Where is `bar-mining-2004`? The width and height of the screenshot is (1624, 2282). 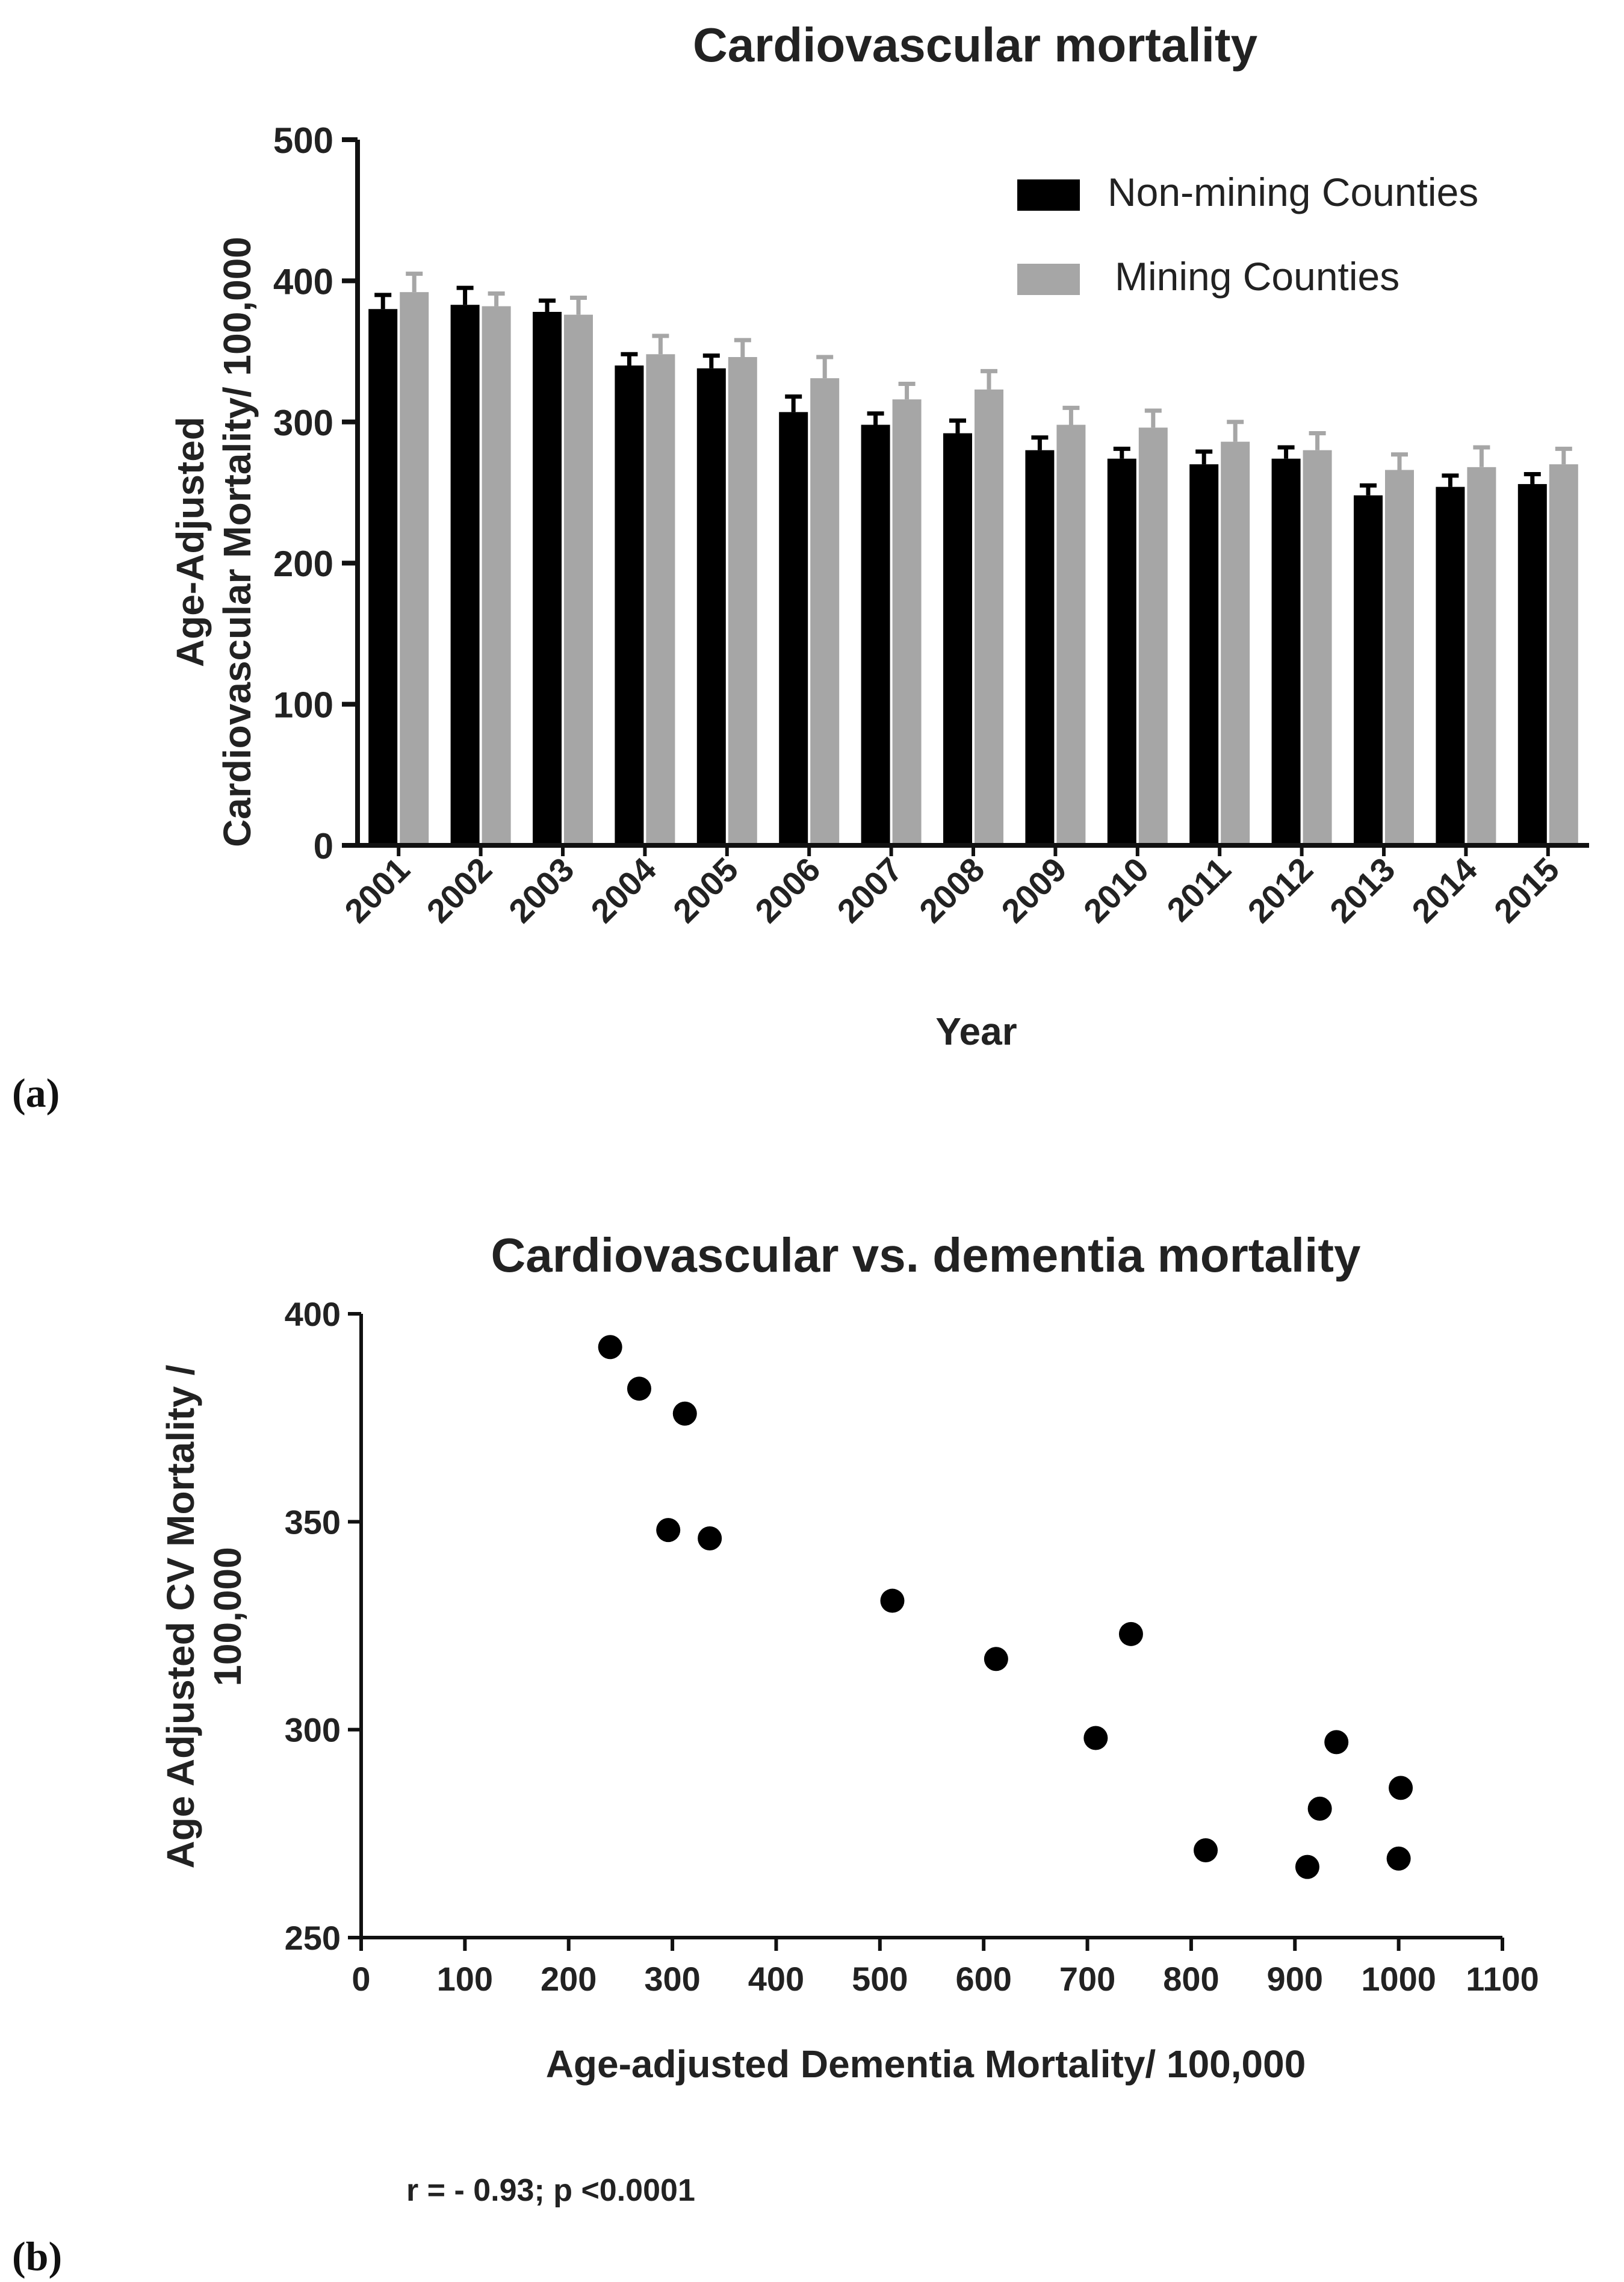
bar-mining-2004 is located at coordinates (660, 599).